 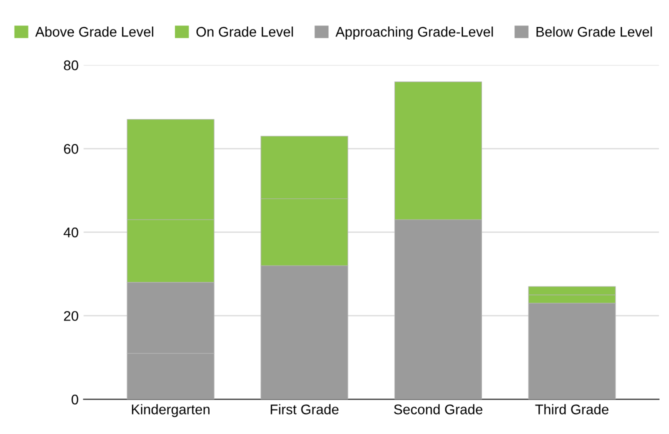 I want to click on legend-label: Below Grade Level, so click(x=594, y=31).